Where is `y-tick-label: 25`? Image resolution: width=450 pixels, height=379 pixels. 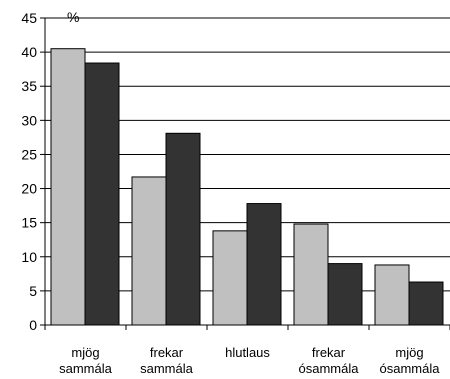
y-tick-label: 25 is located at coordinates (29, 154).